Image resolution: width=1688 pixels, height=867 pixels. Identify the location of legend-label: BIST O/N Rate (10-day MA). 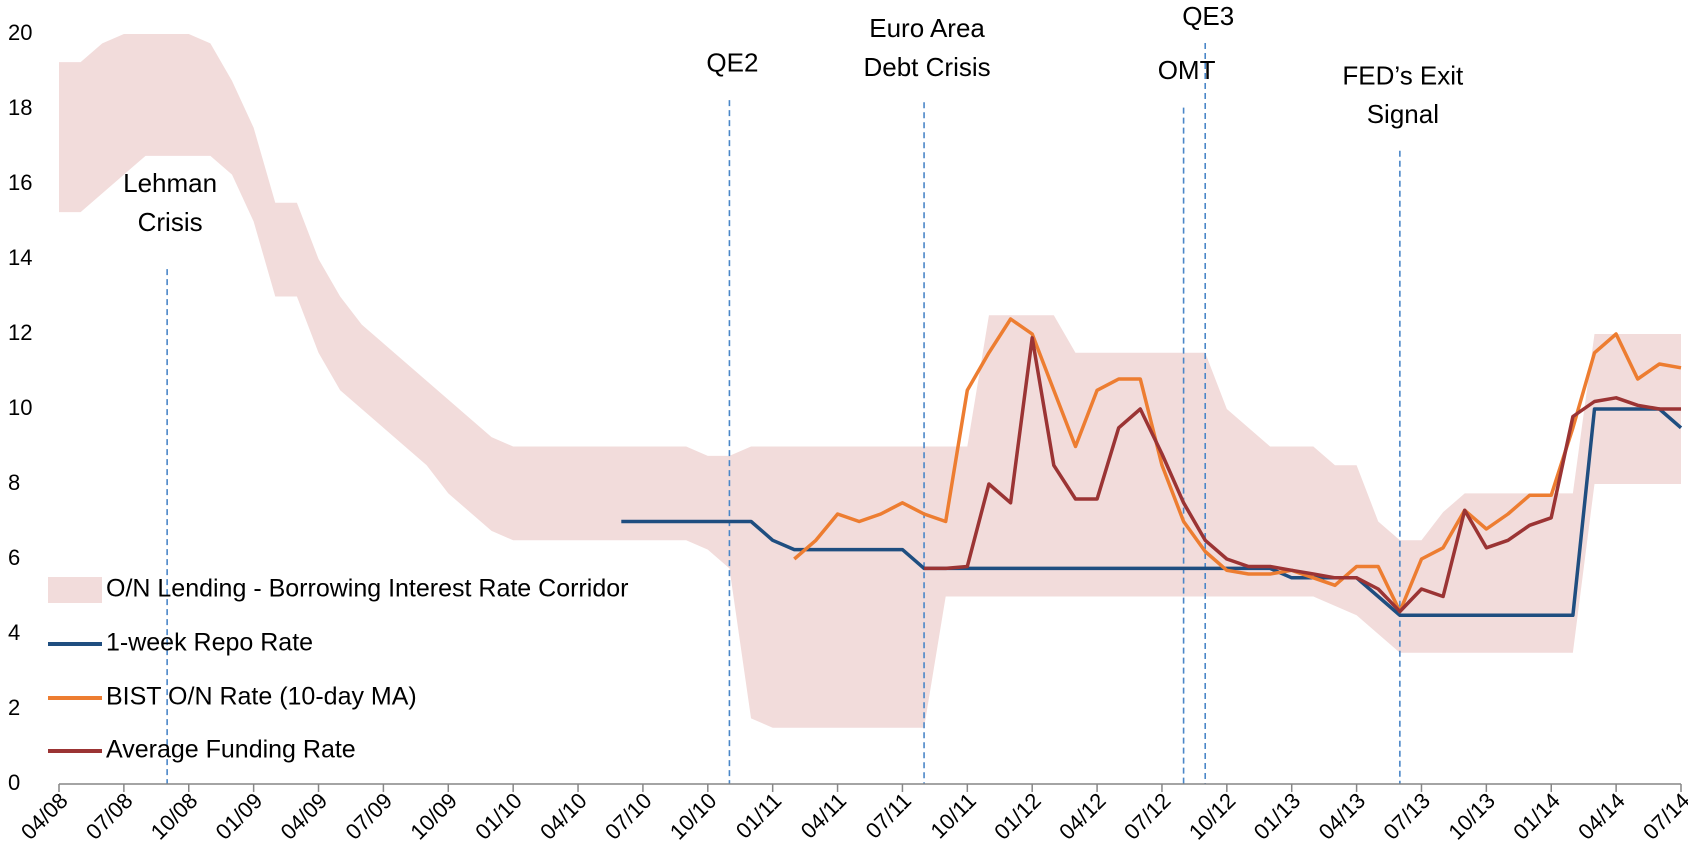
(261, 697).